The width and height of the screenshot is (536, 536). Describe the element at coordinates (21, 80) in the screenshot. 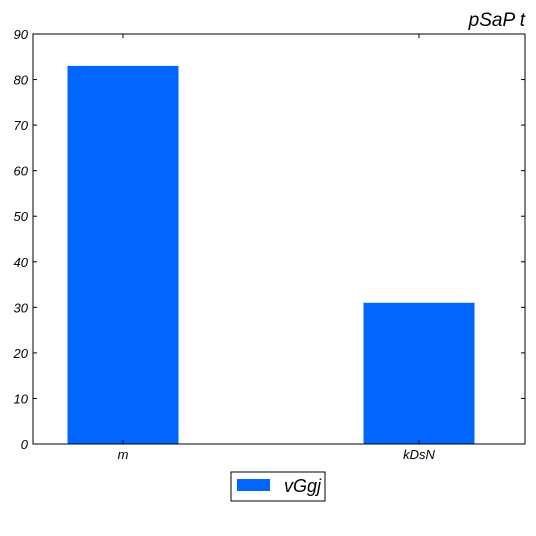

I see `y-tick-label: 80` at that location.